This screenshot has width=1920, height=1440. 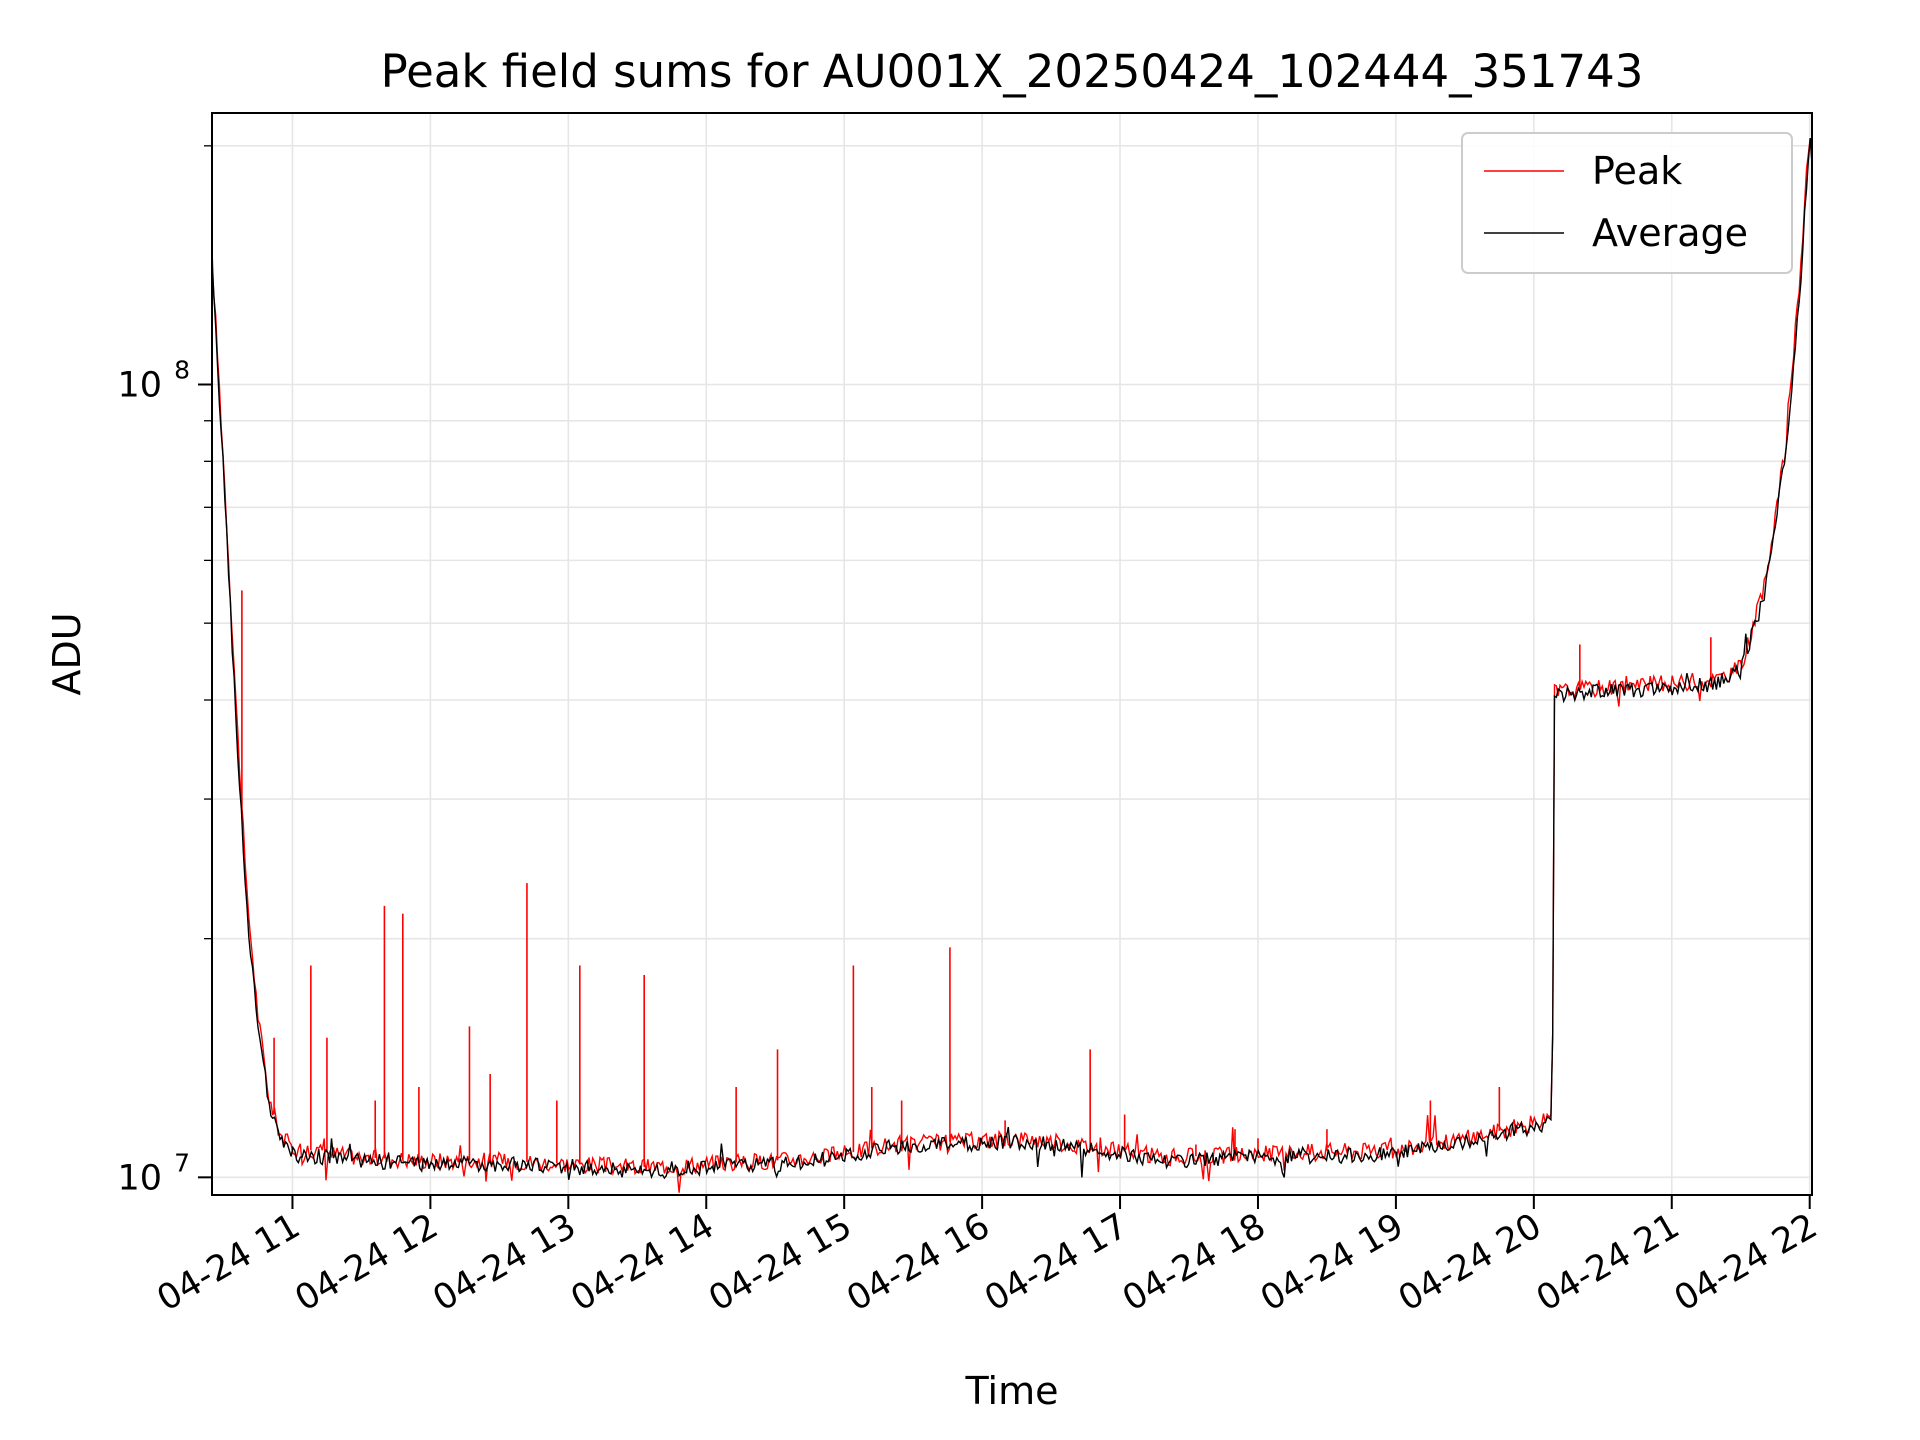 What do you see at coordinates (1670, 233) in the screenshot?
I see `legend-label-average: Average` at bounding box center [1670, 233].